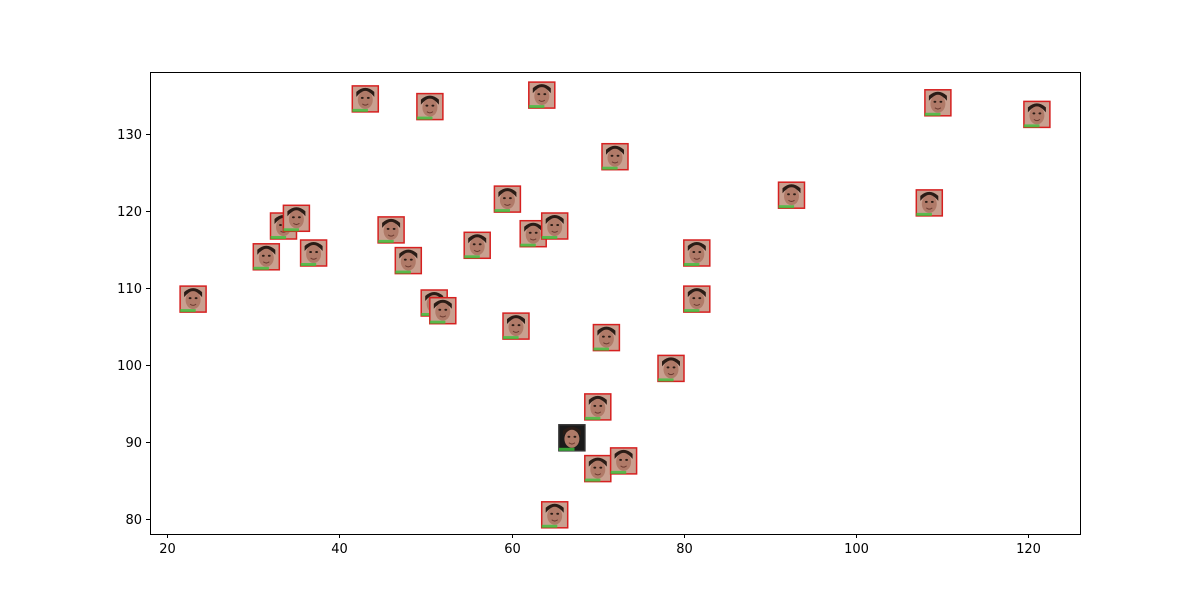  I want to click on x-tick-label: 40, so click(339, 549).